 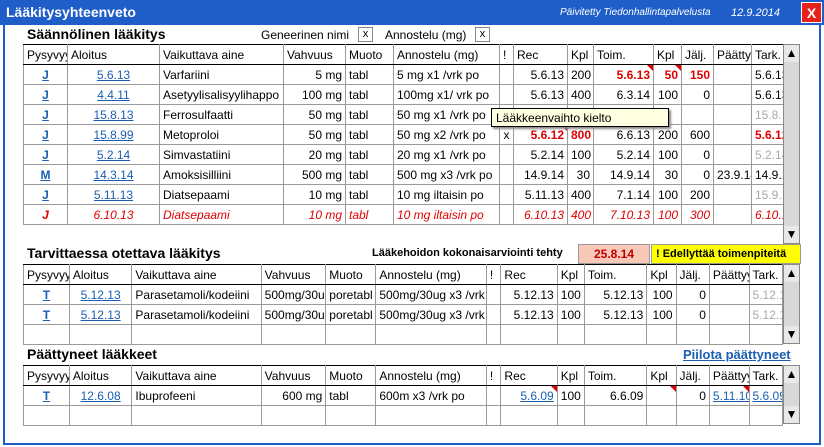 What do you see at coordinates (293, 274) in the screenshot?
I see `column-header-strength: Vahvuus` at bounding box center [293, 274].